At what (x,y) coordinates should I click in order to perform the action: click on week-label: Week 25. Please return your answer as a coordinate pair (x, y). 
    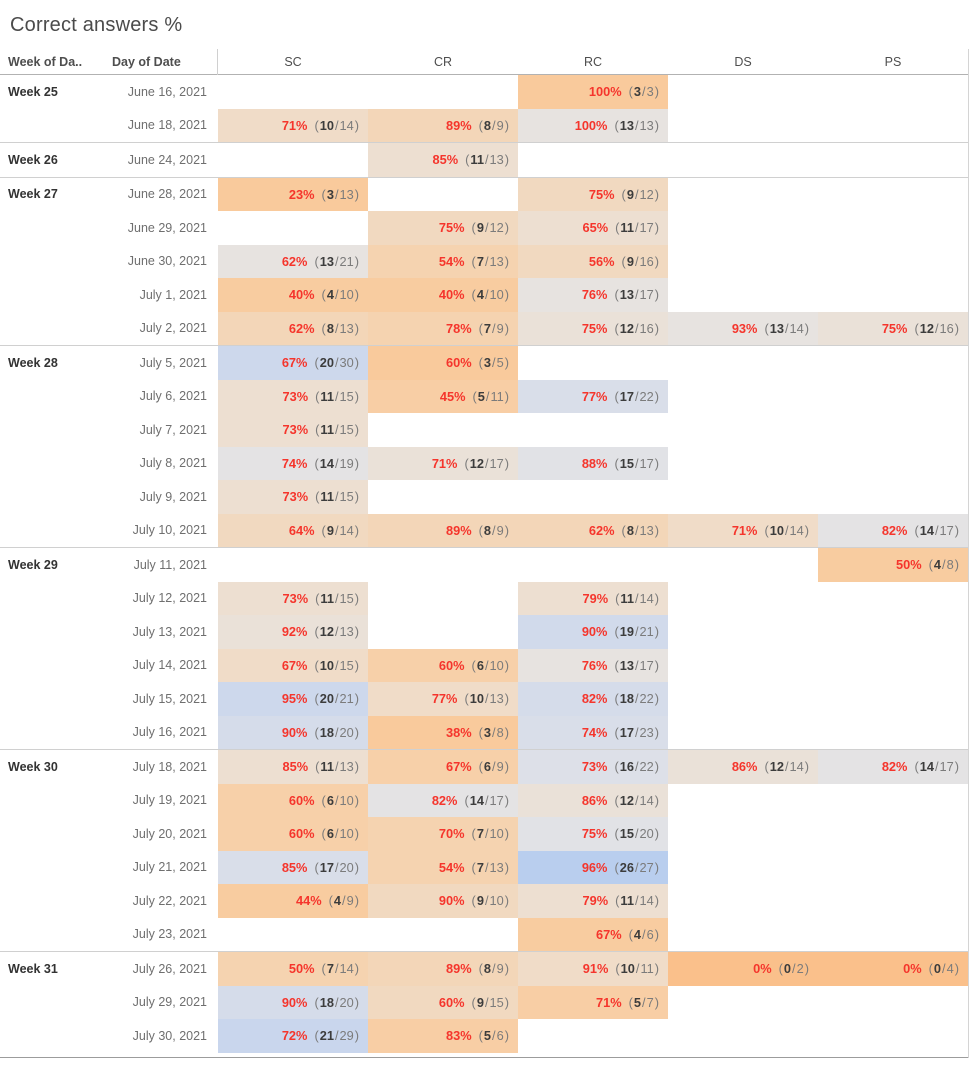
    Looking at the image, I should click on (33, 91).